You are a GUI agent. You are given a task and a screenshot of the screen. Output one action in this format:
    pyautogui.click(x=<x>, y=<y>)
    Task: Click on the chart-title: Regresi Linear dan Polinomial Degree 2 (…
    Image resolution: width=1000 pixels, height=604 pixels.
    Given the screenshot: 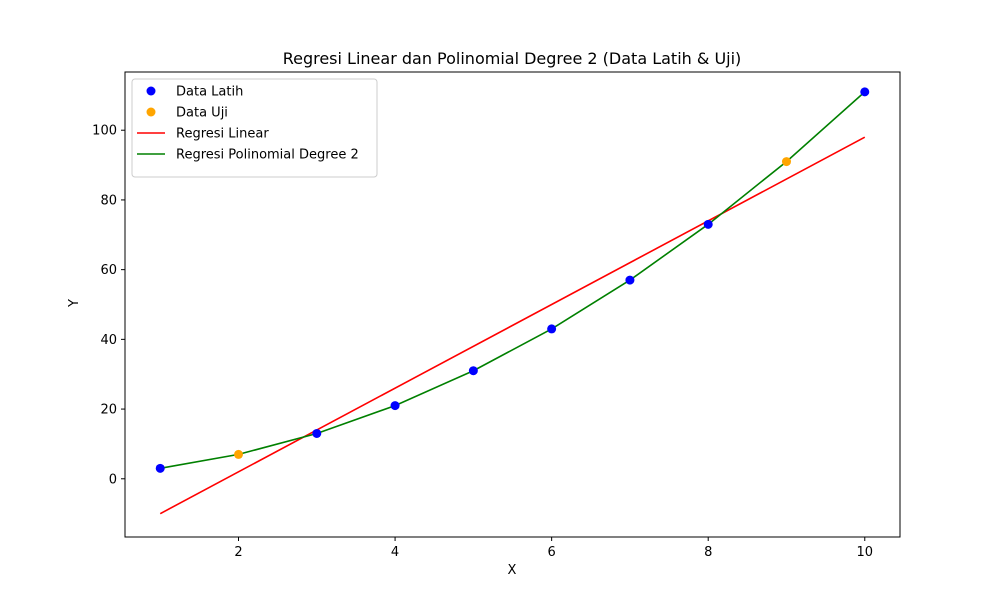 What is the action you would take?
    pyautogui.click(x=512, y=58)
    